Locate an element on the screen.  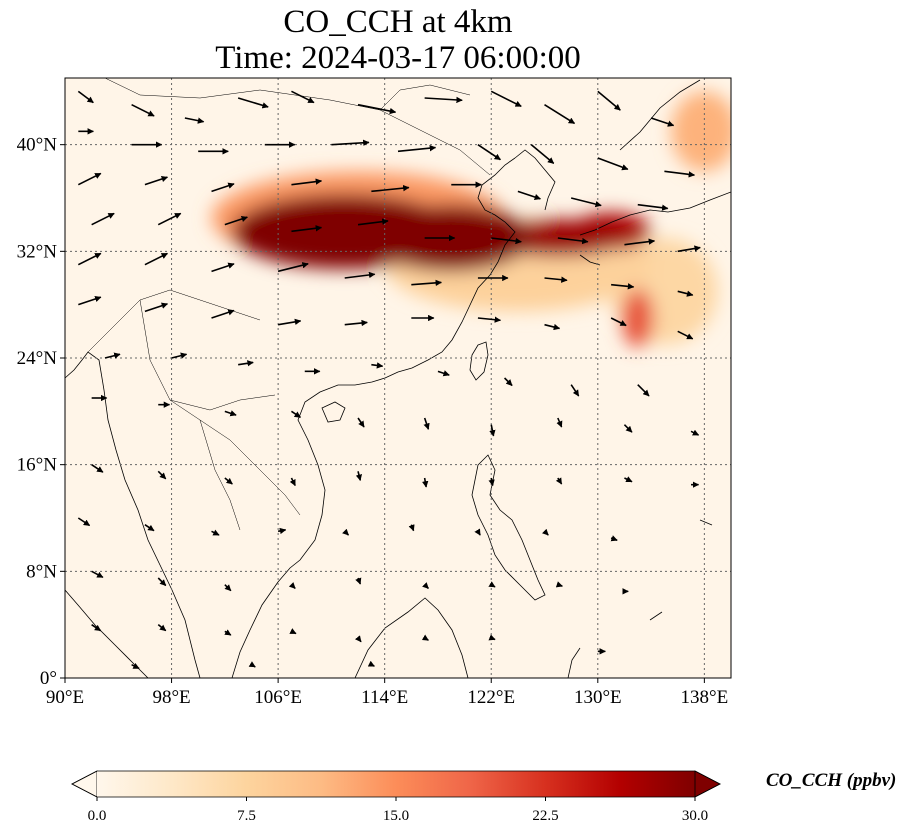
colorbar-low-extend is located at coordinates (84, 784).